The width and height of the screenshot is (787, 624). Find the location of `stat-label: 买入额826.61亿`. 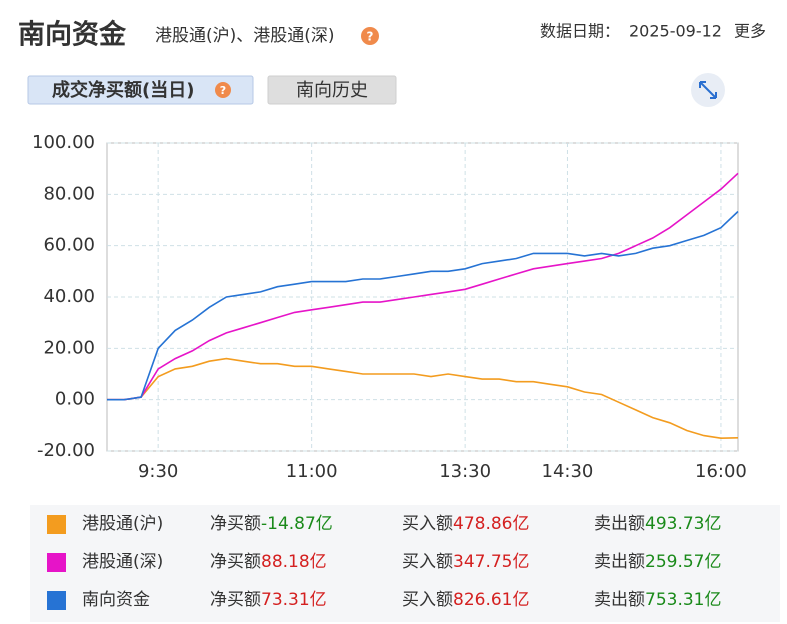

stat-label: 买入额826.61亿 is located at coordinates (465, 600).